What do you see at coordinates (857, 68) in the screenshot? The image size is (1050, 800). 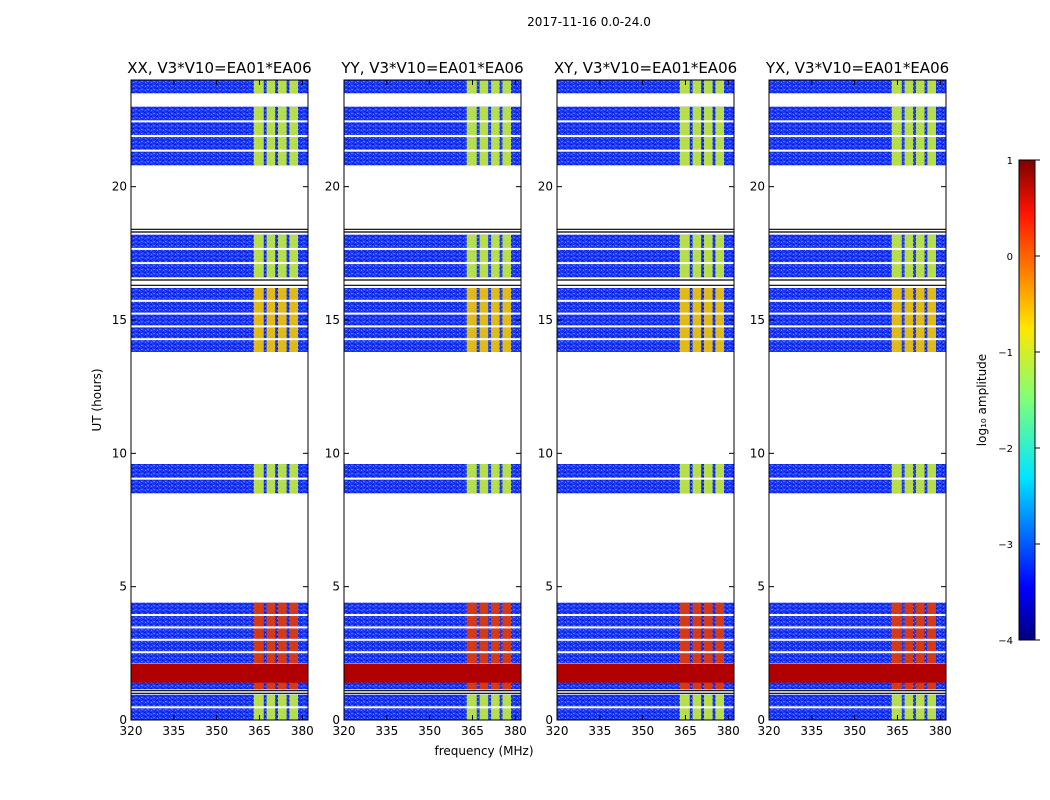 I see `panel-title: YX, V3*V10=EA01*EA06` at bounding box center [857, 68].